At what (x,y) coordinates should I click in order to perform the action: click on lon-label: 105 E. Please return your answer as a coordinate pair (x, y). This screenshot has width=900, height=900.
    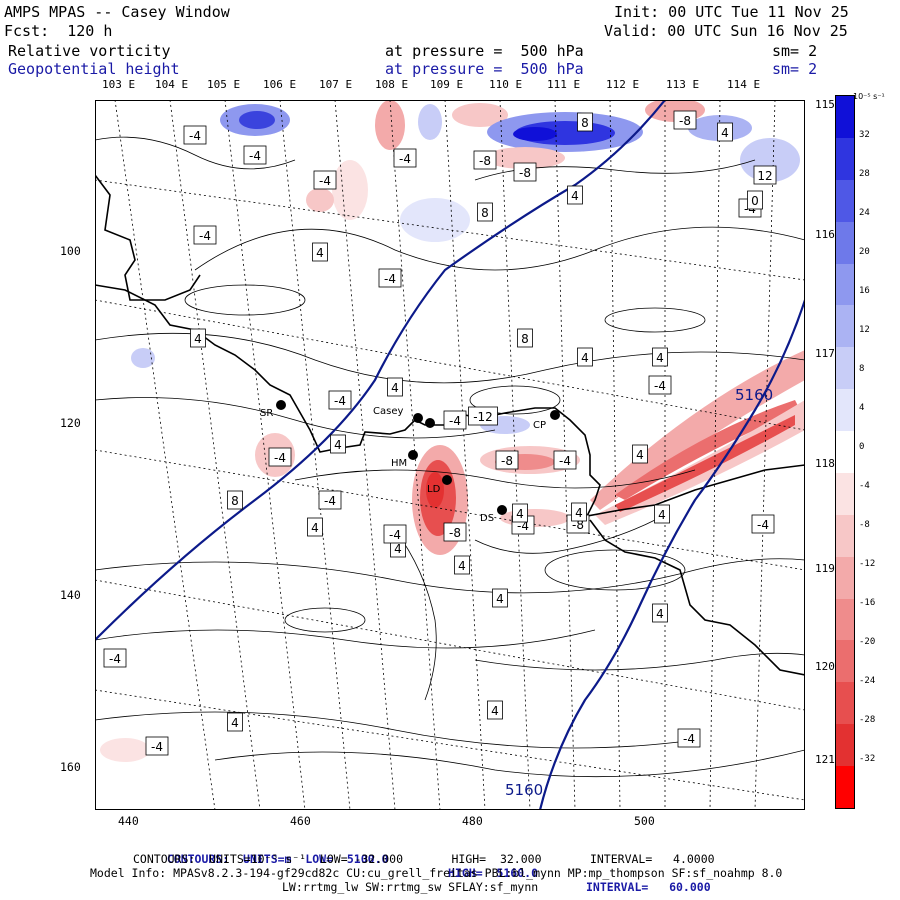
    Looking at the image, I should click on (224, 84).